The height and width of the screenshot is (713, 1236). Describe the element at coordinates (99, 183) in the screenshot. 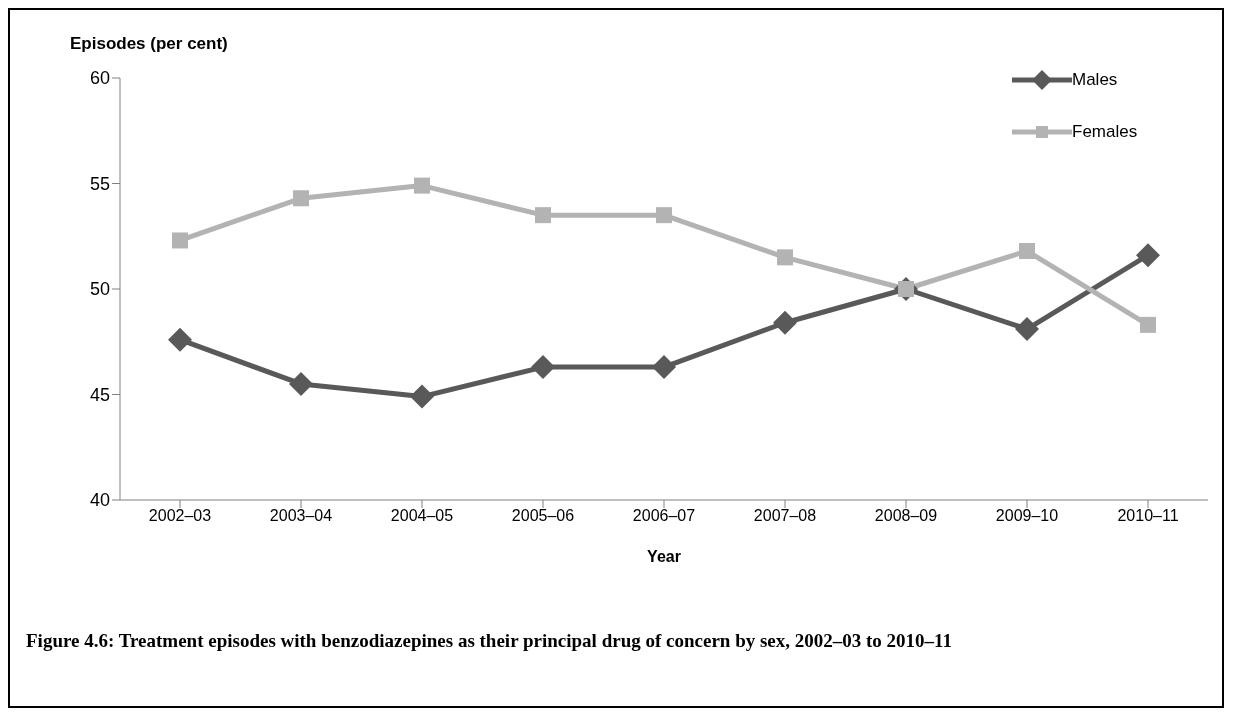

I see `y-tick-label: 55` at that location.